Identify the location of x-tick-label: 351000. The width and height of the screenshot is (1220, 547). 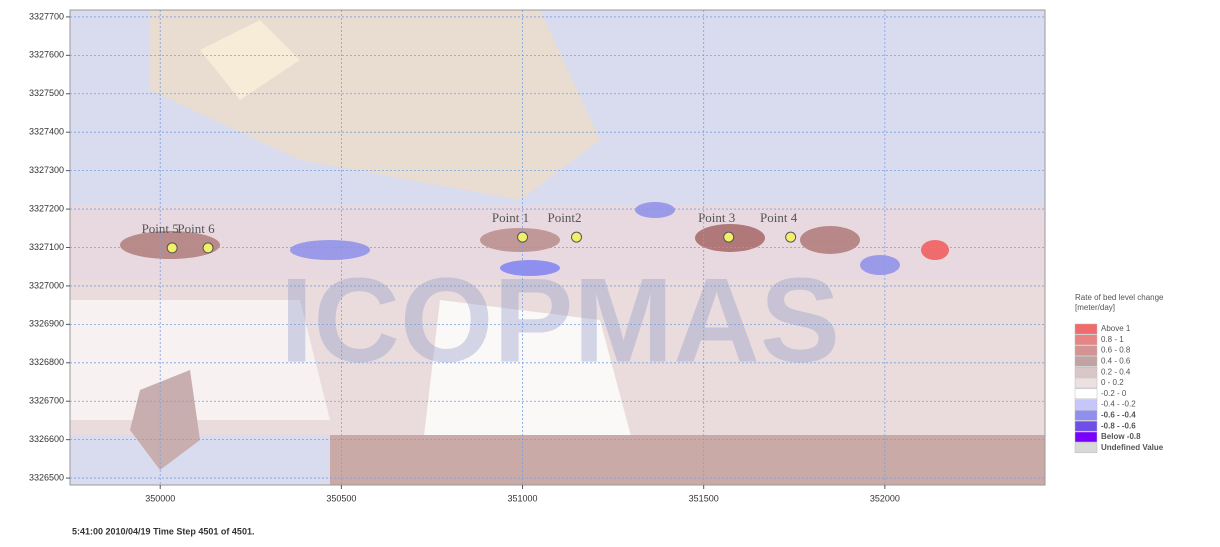
(523, 498).